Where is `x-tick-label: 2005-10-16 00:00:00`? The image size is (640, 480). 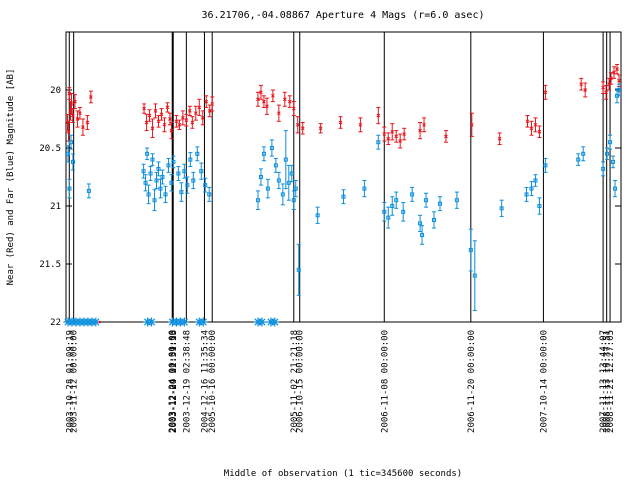 x-tick-label: 2005-10-16 00:00:00 is located at coordinates (213, 381).